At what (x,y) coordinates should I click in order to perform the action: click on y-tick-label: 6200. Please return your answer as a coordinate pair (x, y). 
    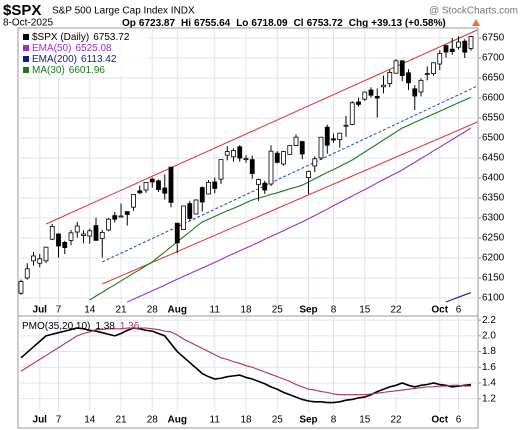
    Looking at the image, I should click on (493, 258).